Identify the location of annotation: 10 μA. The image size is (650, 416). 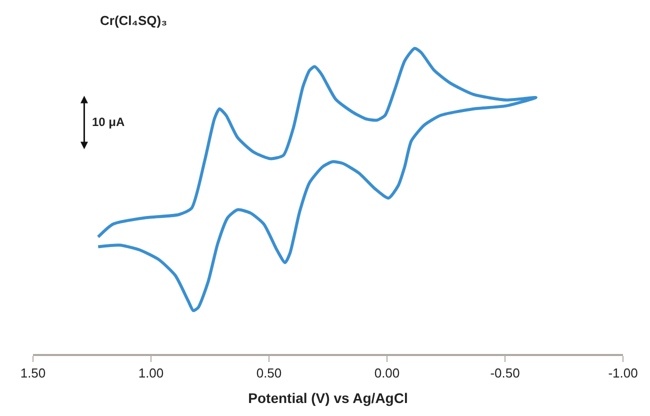
(109, 122).